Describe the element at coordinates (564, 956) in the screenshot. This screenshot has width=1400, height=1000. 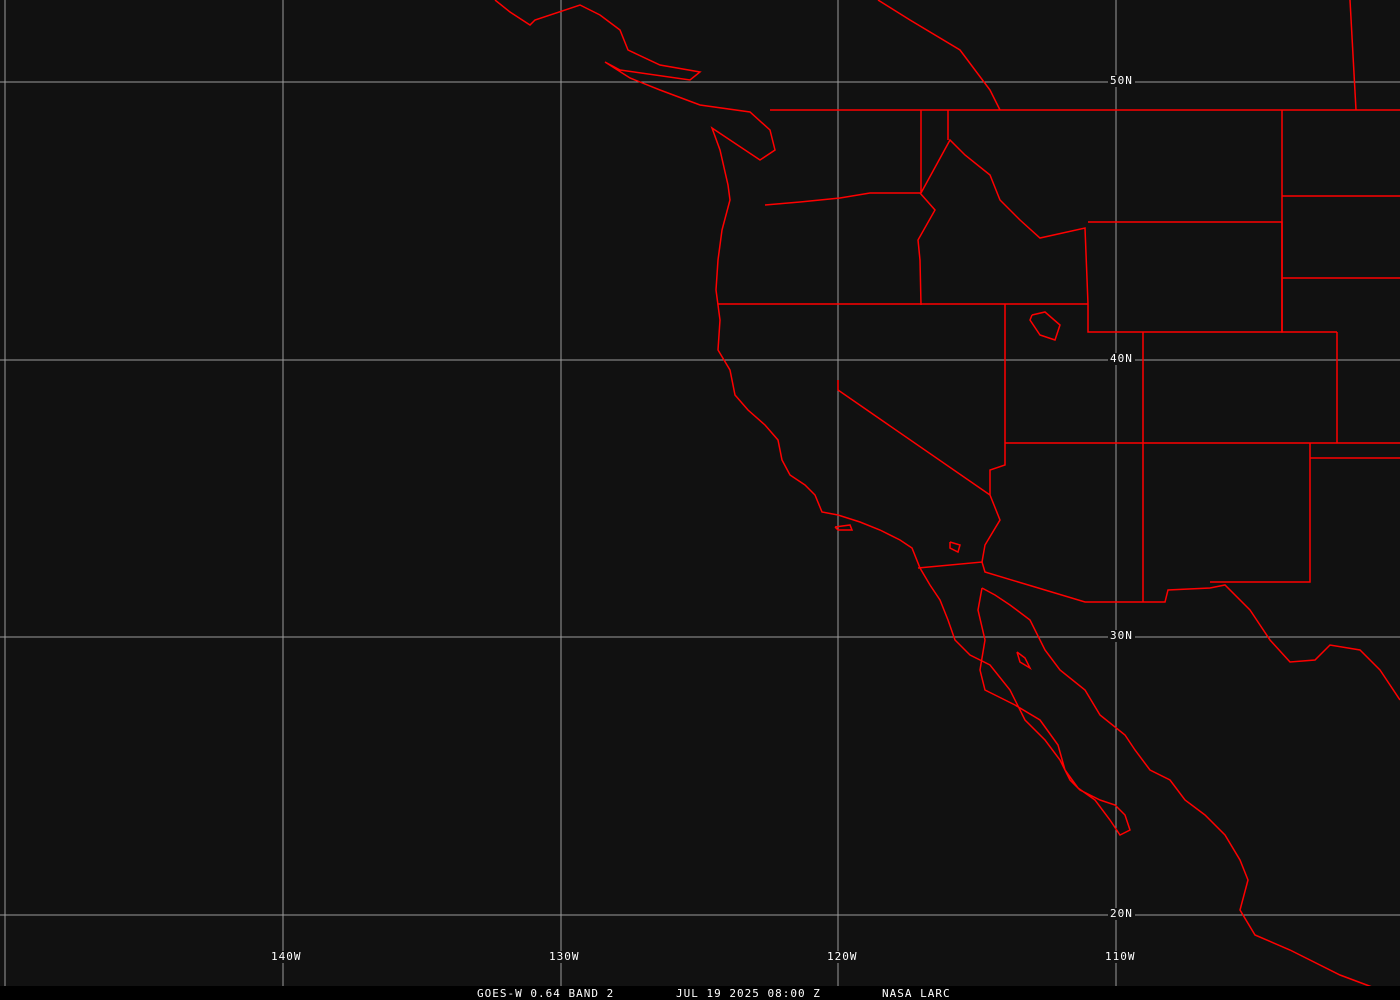
I see `lon-label-130w: 130W` at that location.